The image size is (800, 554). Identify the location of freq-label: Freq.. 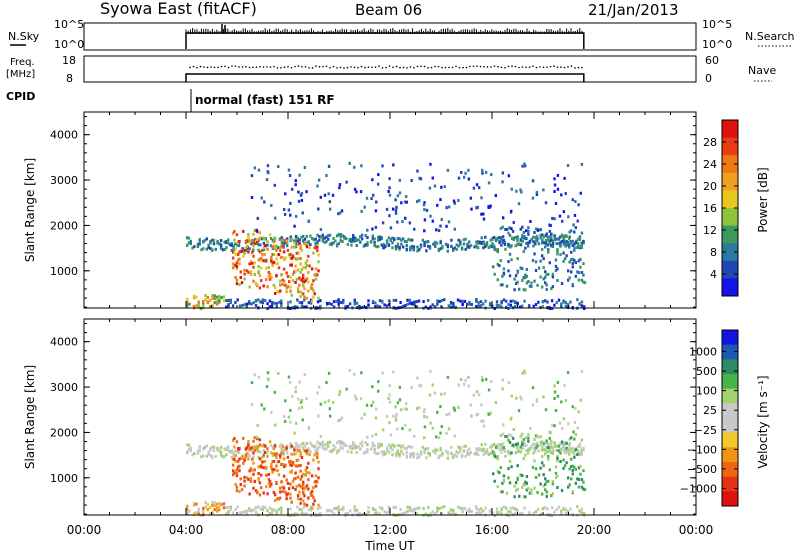
(22, 62).